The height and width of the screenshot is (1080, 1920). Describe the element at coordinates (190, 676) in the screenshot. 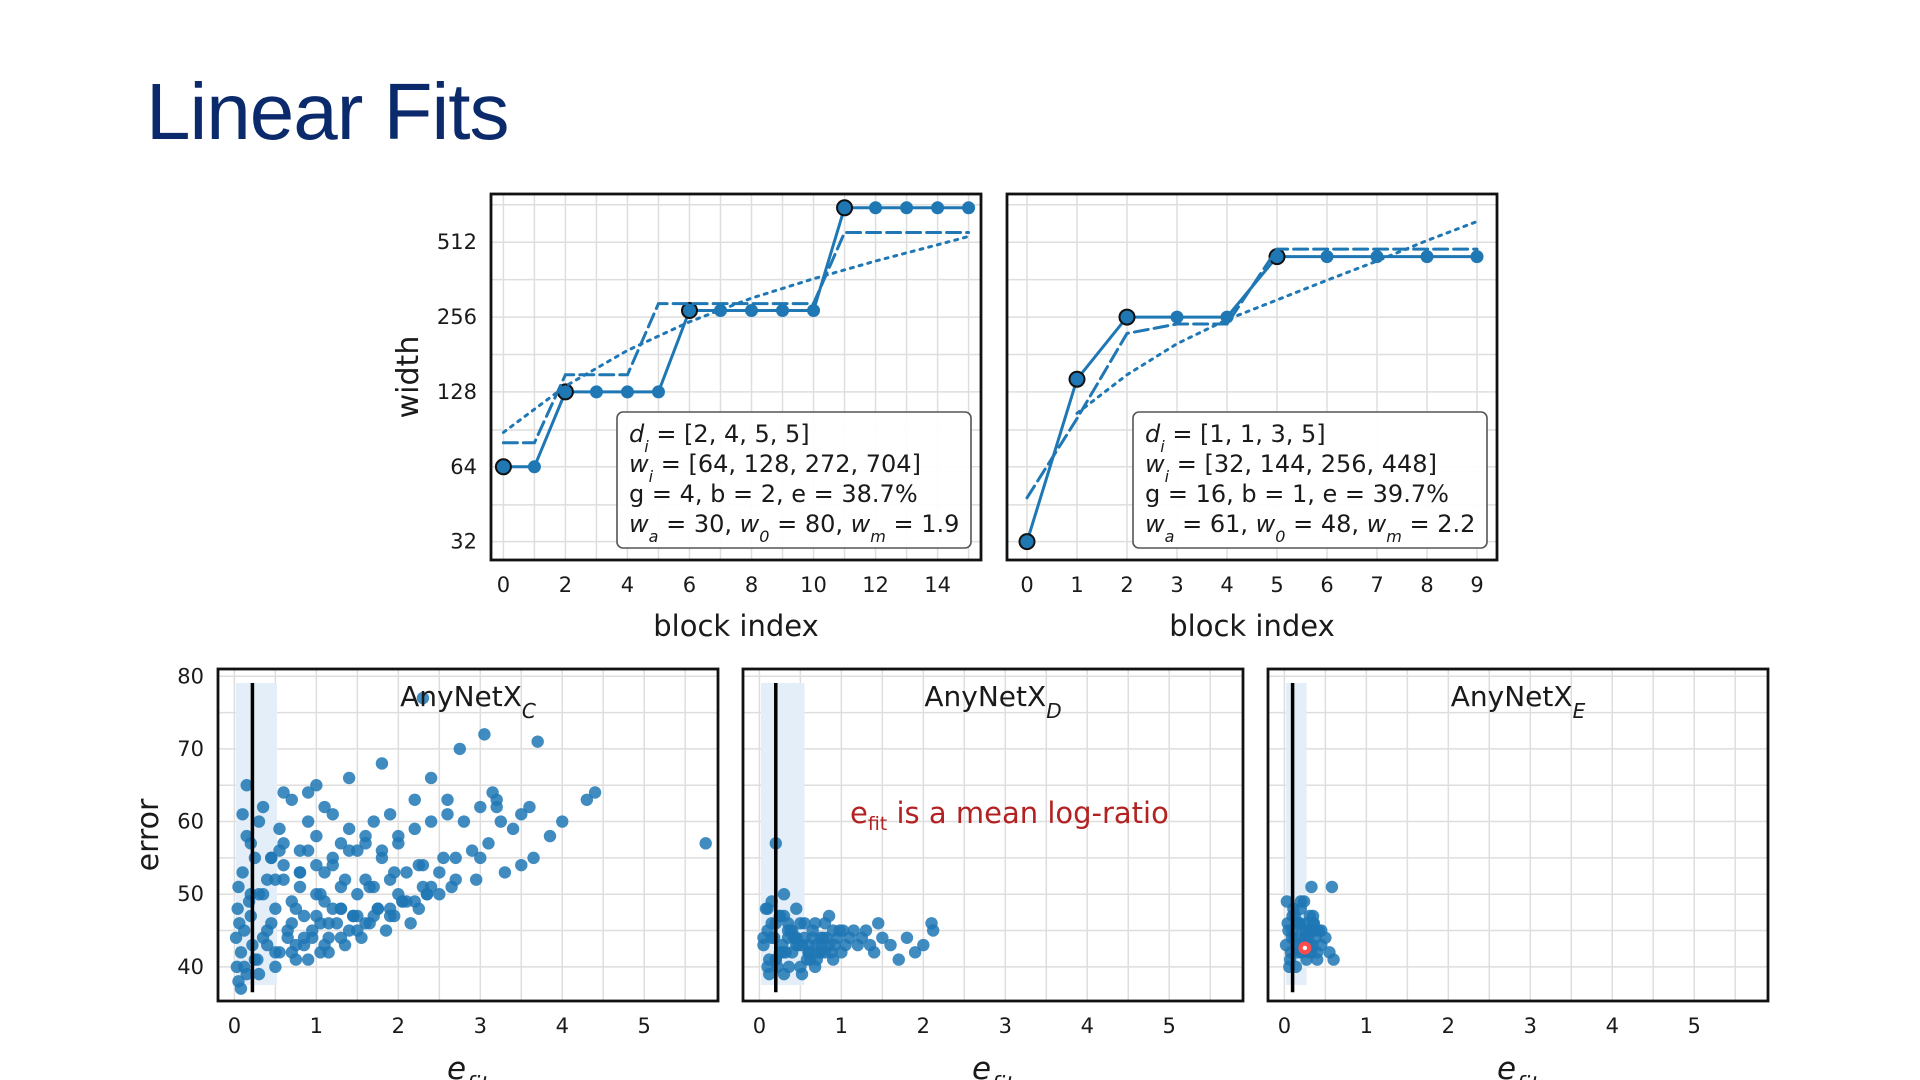

I see `y-tick-label: 80` at that location.